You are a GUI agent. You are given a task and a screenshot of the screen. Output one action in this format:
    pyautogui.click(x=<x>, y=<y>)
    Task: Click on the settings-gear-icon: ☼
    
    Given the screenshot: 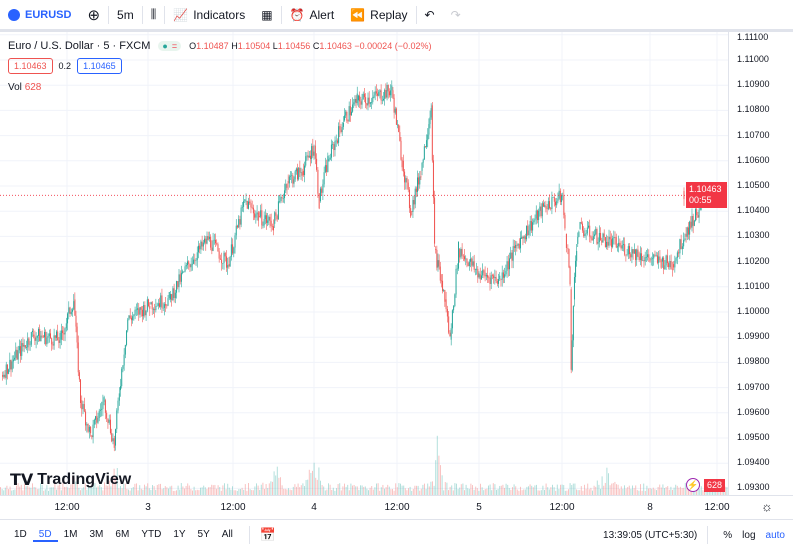 What is the action you would take?
    pyautogui.click(x=767, y=506)
    